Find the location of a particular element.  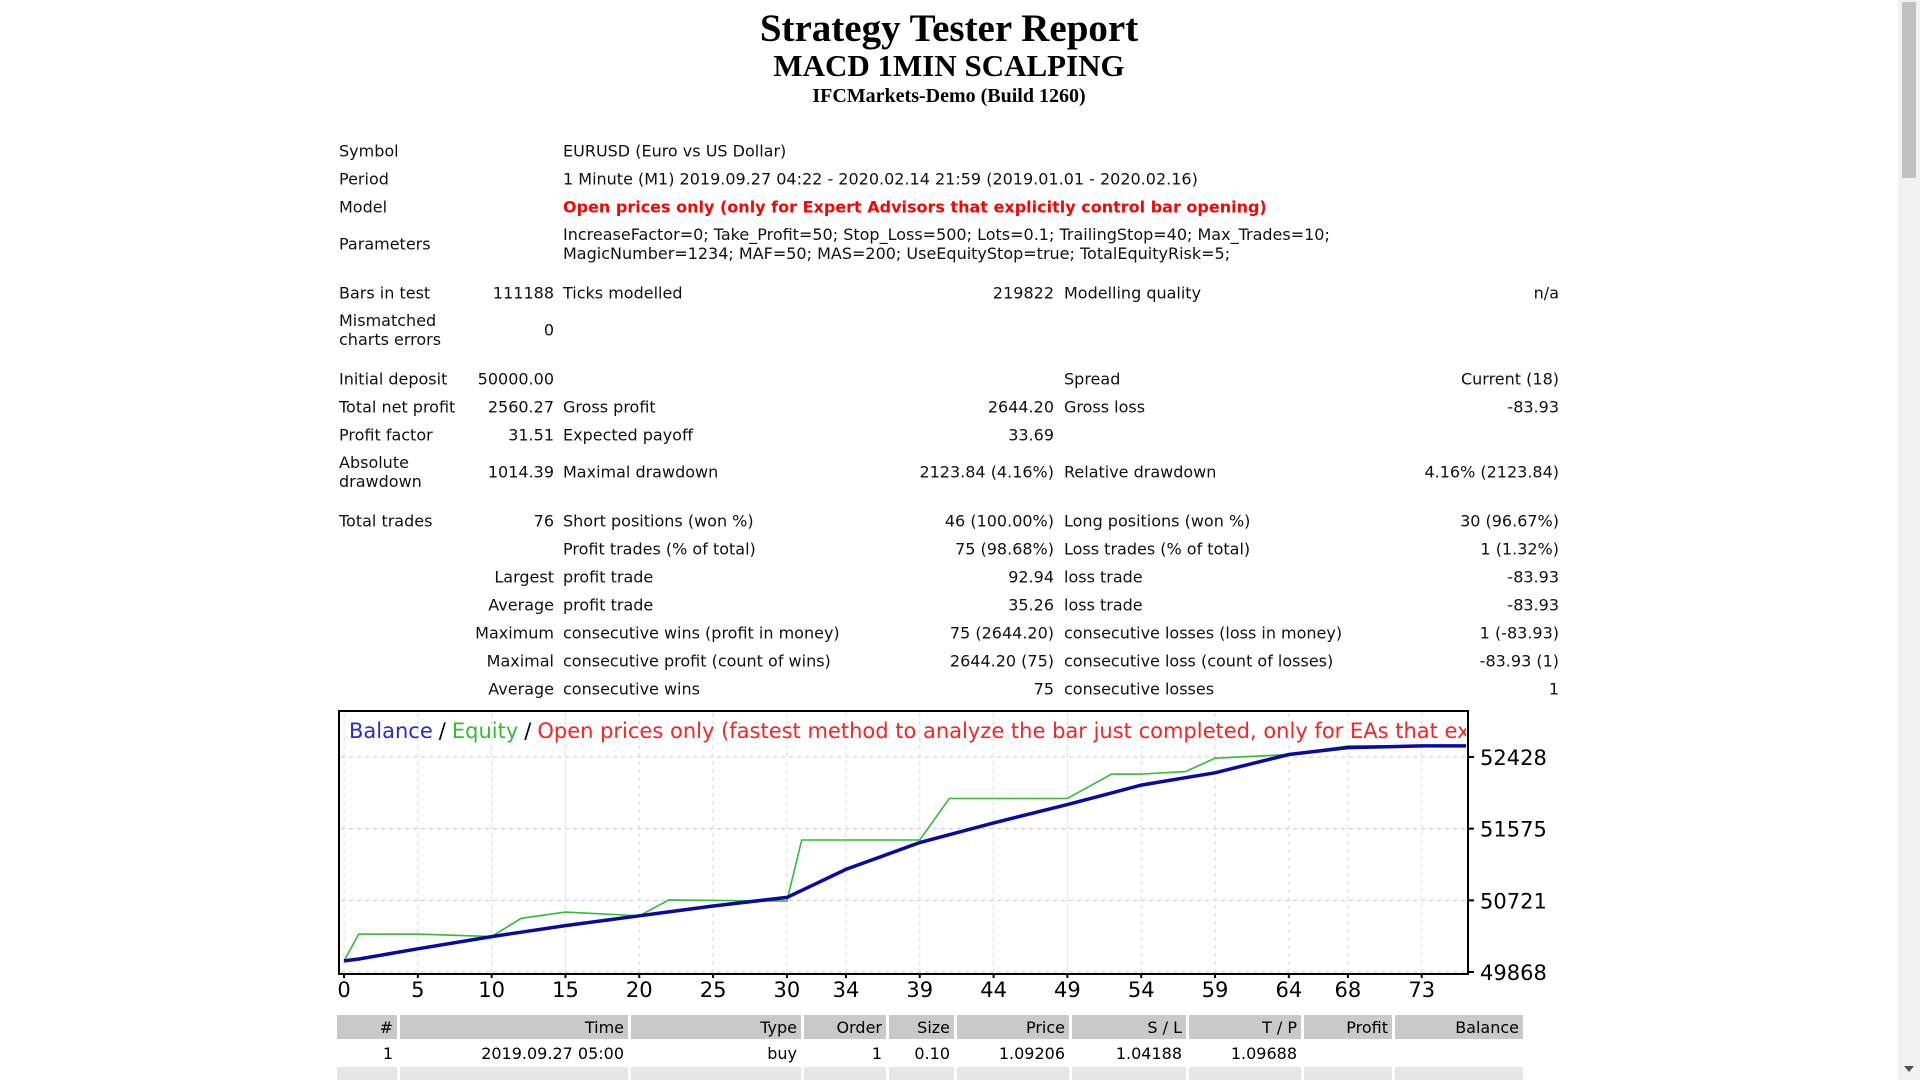

x-tick-label: 44 is located at coordinates (993, 990).